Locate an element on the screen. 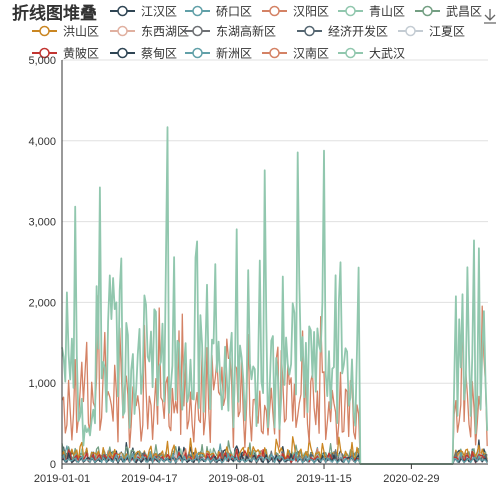  x-tick-label: 2019-01-01 is located at coordinates (62, 479).